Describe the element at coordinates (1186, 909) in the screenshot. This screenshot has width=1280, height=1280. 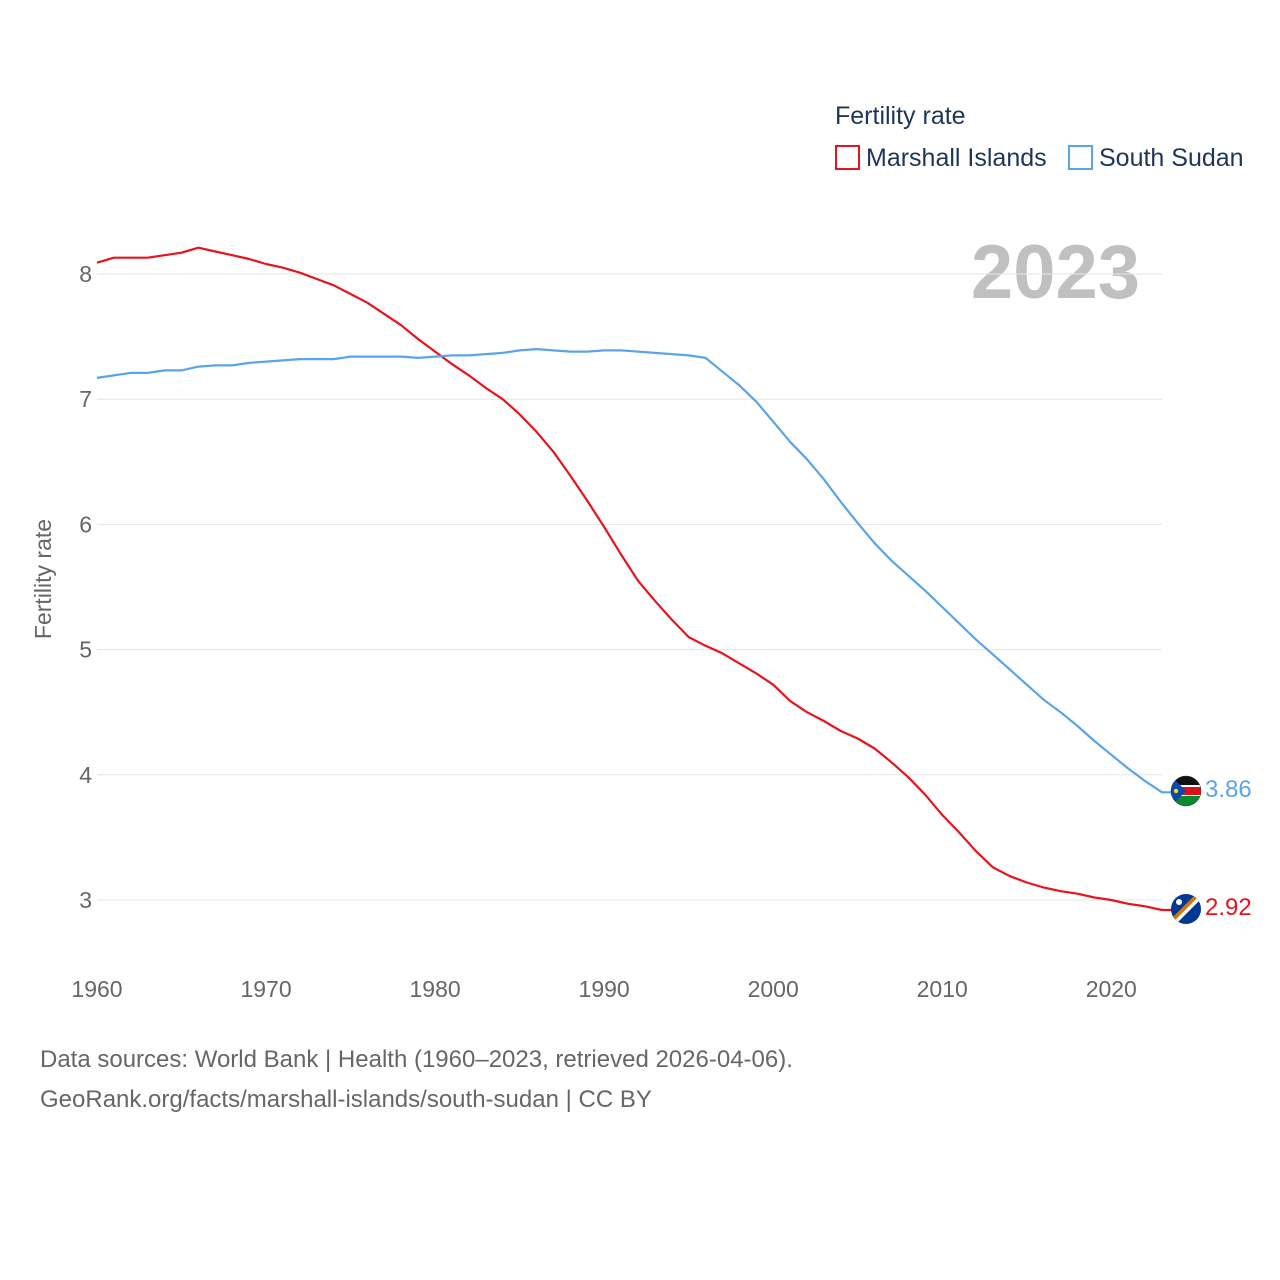
I see `marshall-islands-flag-icon` at that location.